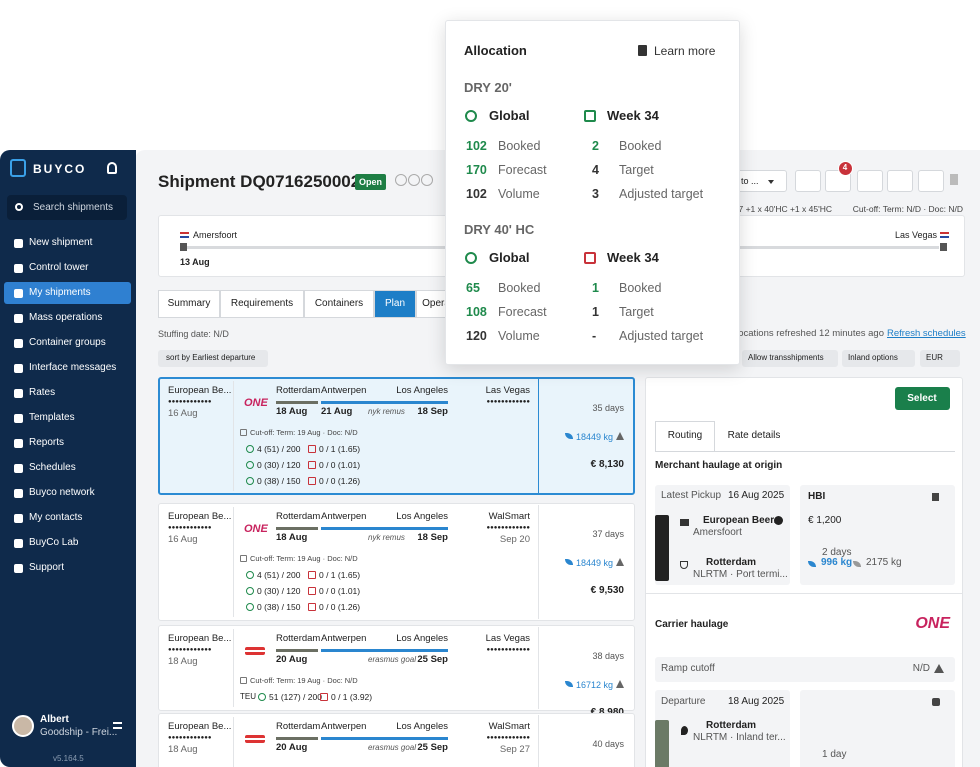  What do you see at coordinates (592, 192) in the screenshot?
I see `allocation-popup` at bounding box center [592, 192].